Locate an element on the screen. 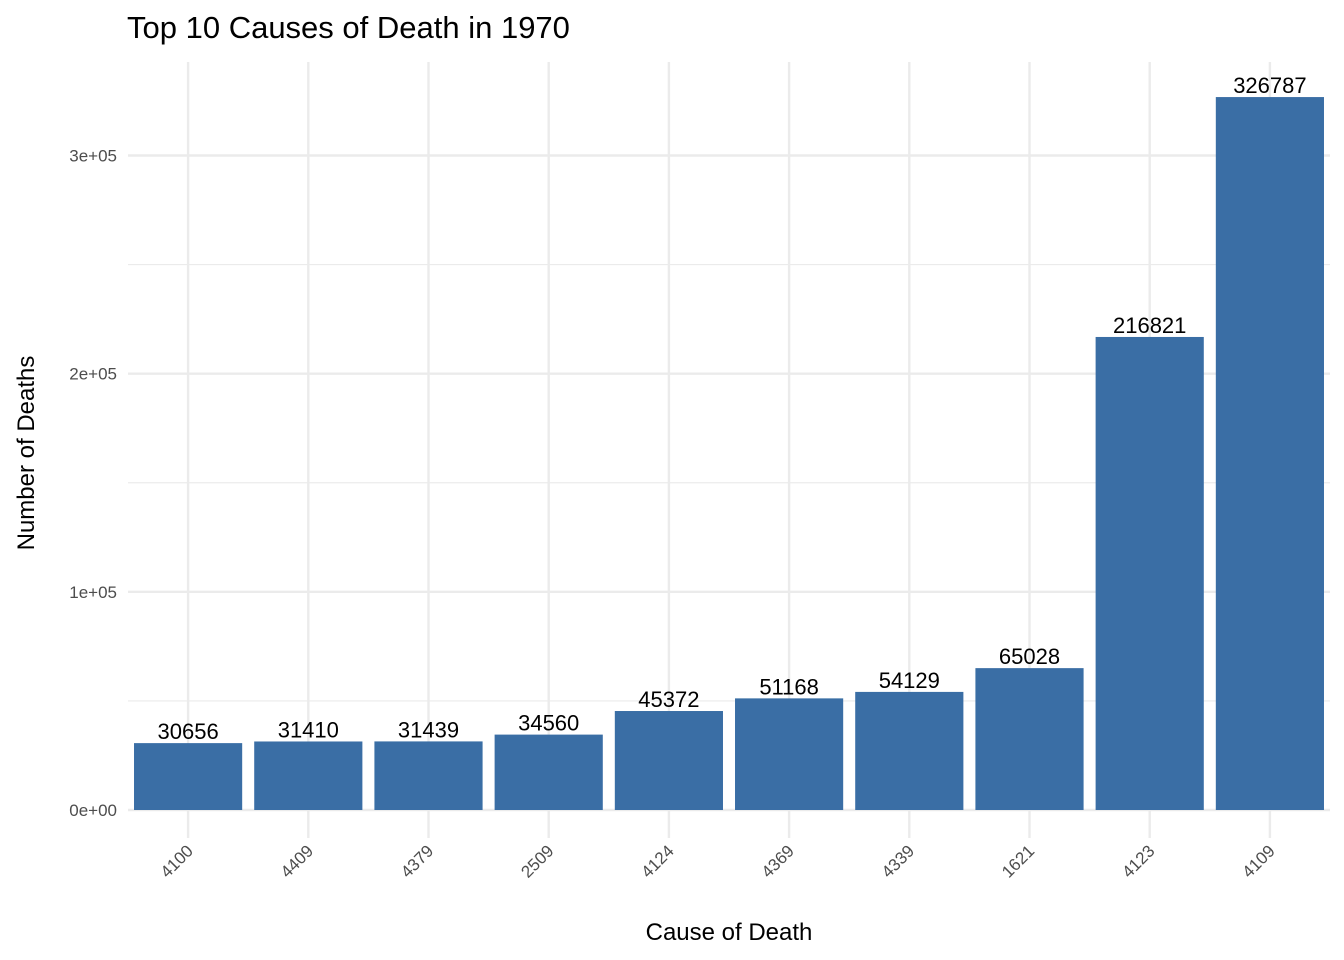 The height and width of the screenshot is (960, 1344). x-tick-label: 4379 is located at coordinates (417, 861).